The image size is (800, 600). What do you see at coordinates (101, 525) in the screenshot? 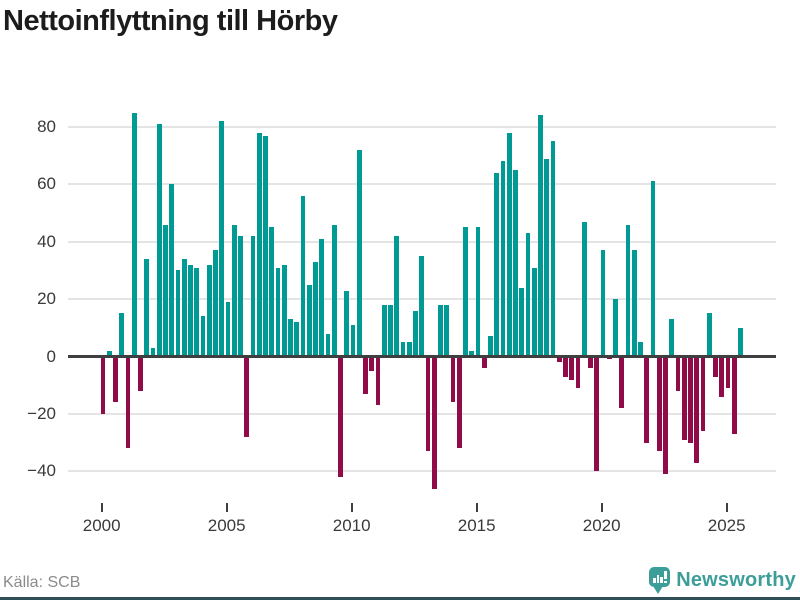
I see `x-axis-label: 2000` at bounding box center [101, 525].